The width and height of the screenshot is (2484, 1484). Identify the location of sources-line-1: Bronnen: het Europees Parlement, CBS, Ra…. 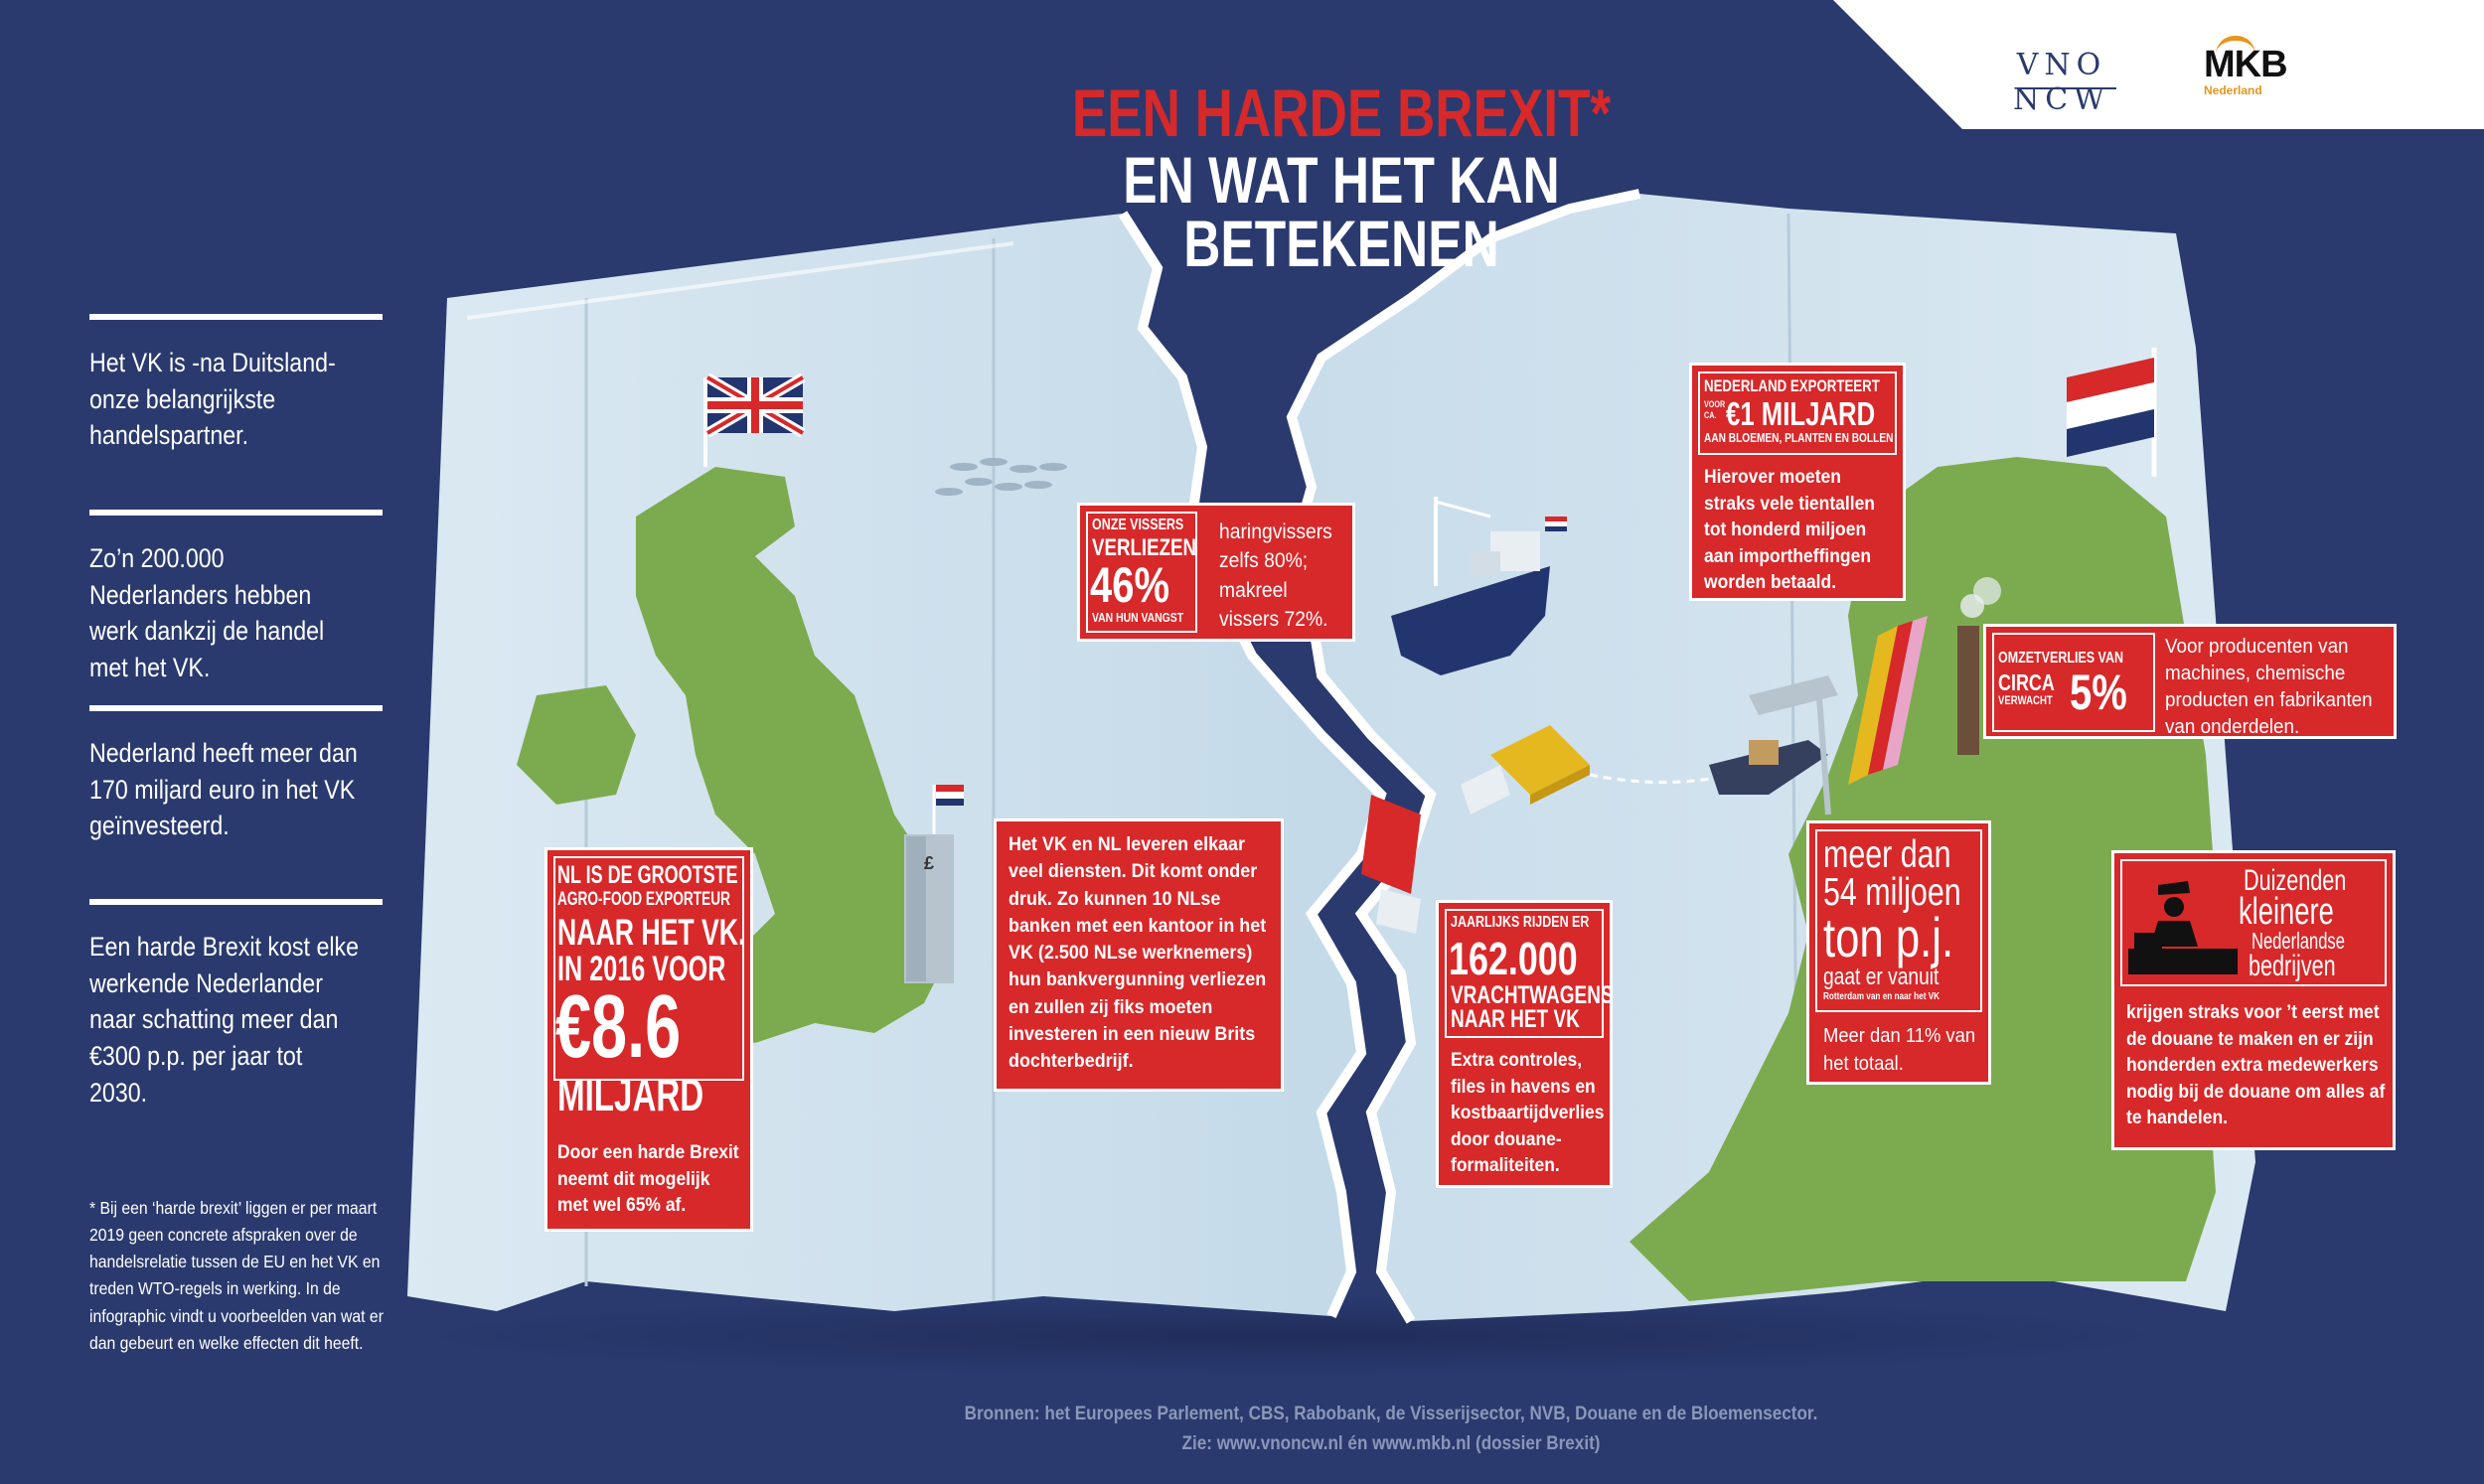
(1391, 1414).